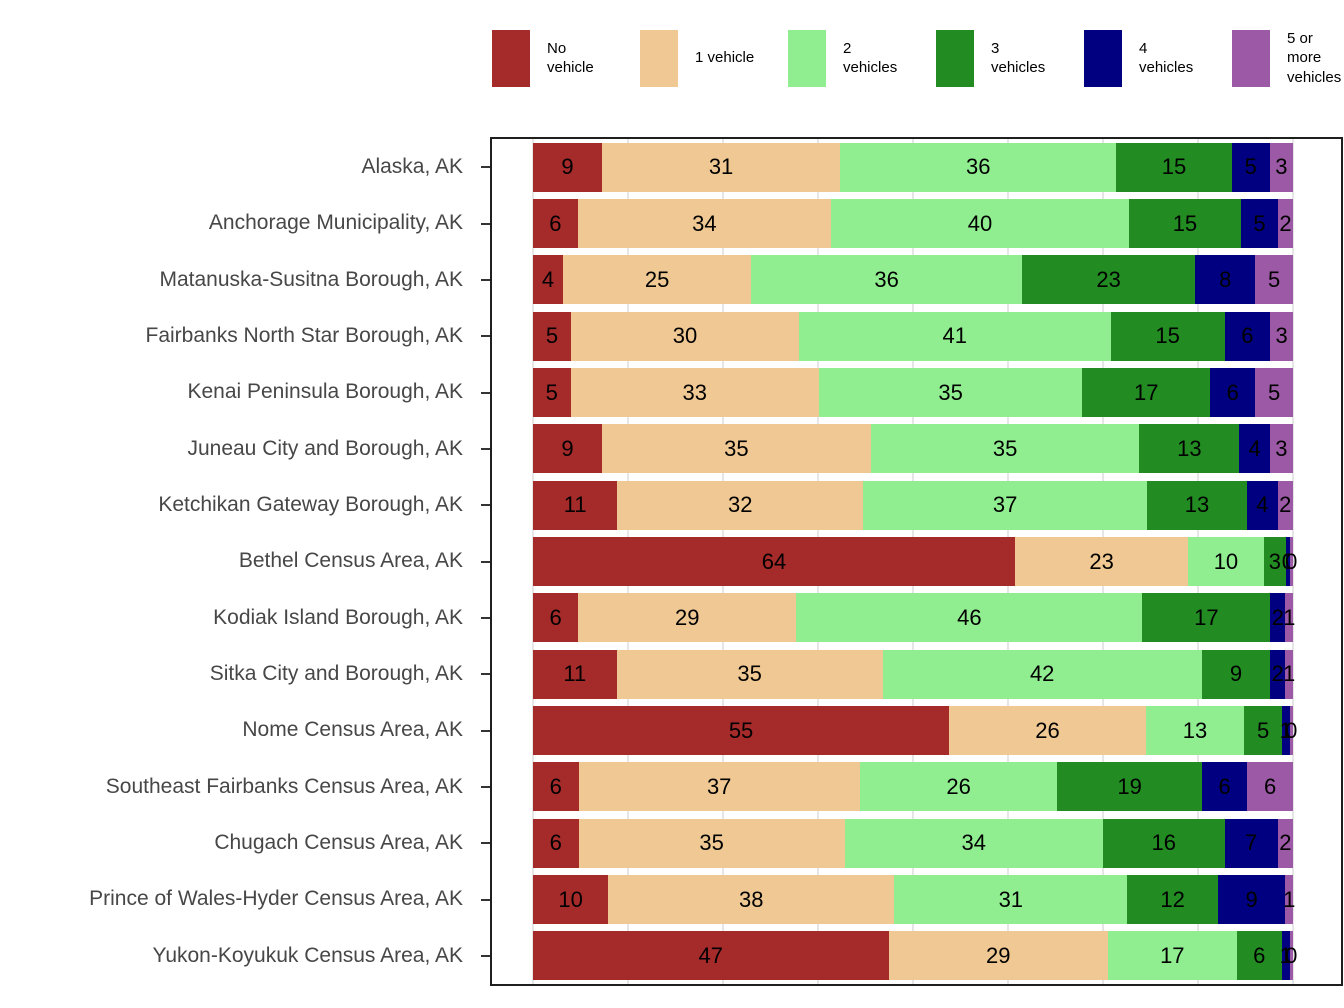 The height and width of the screenshot is (1008, 1344). What do you see at coordinates (740, 505) in the screenshot?
I see `bar-segment: 32` at bounding box center [740, 505].